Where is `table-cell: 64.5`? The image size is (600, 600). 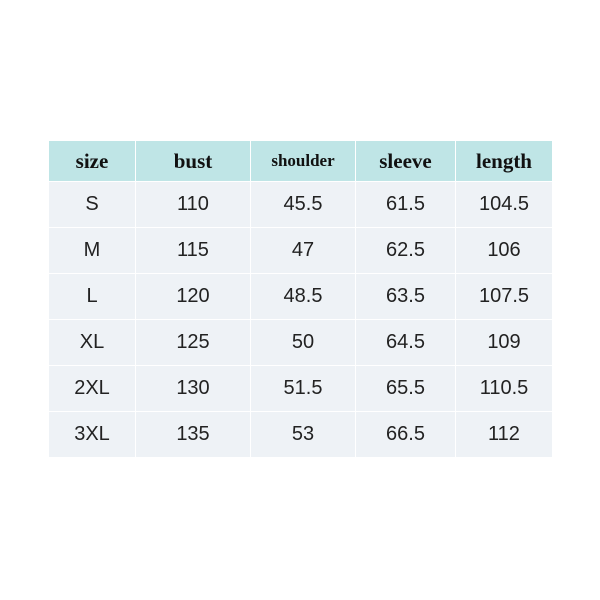 table-cell: 64.5 is located at coordinates (405, 342).